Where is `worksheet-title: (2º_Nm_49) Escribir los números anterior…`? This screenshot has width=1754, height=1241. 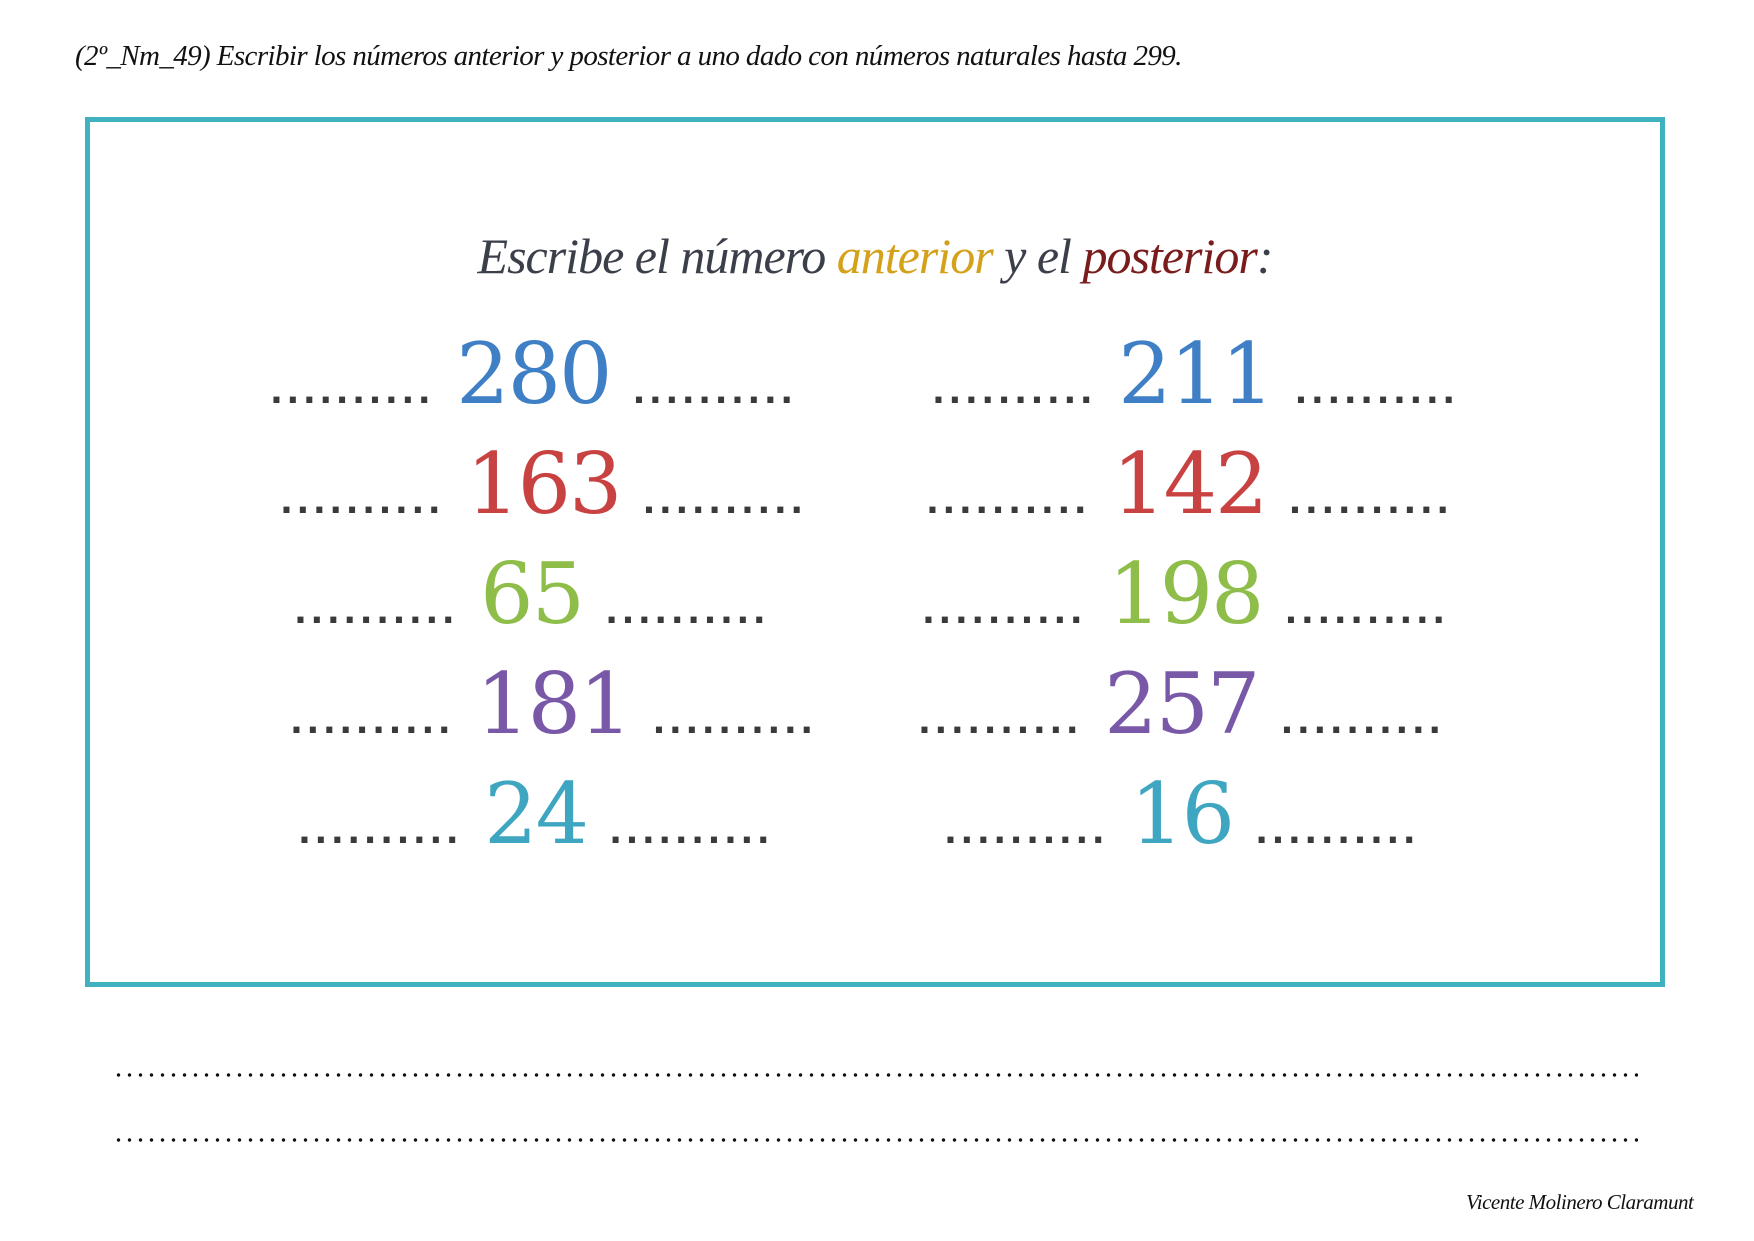
worksheet-title: (2º_Nm_49) Escribir los números anterior… is located at coordinates (628, 56).